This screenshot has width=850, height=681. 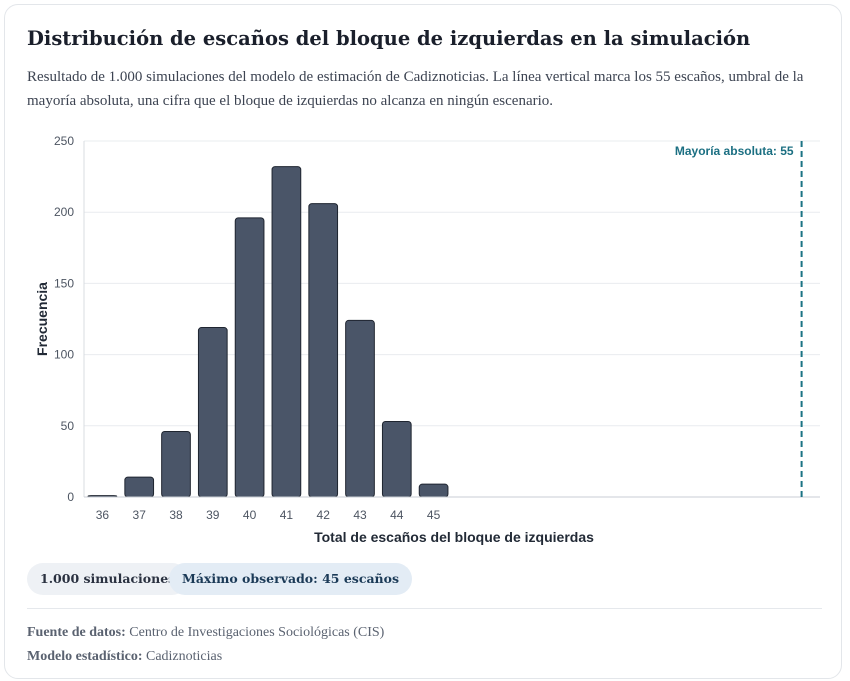 What do you see at coordinates (250, 515) in the screenshot?
I see `x-tick-label: 40` at bounding box center [250, 515].